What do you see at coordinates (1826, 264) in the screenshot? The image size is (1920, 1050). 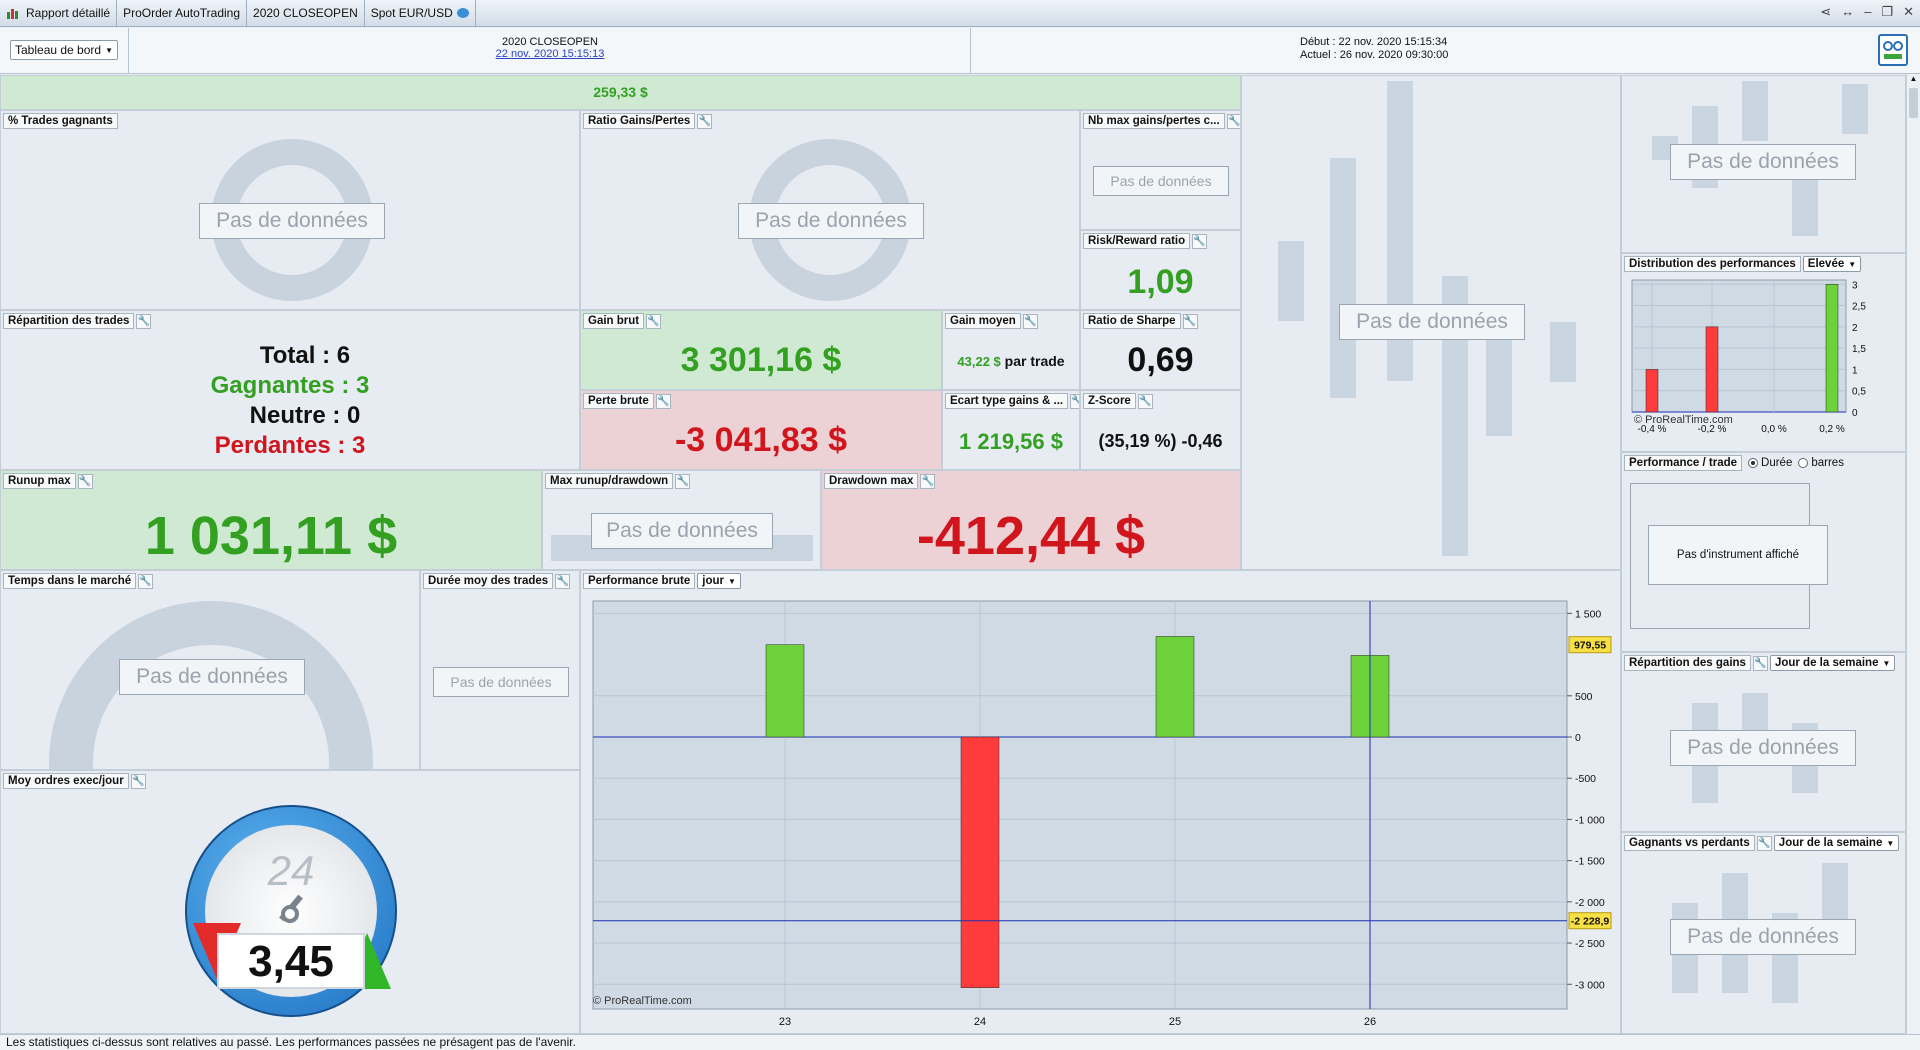 I see `level-select-label: Elevée` at bounding box center [1826, 264].